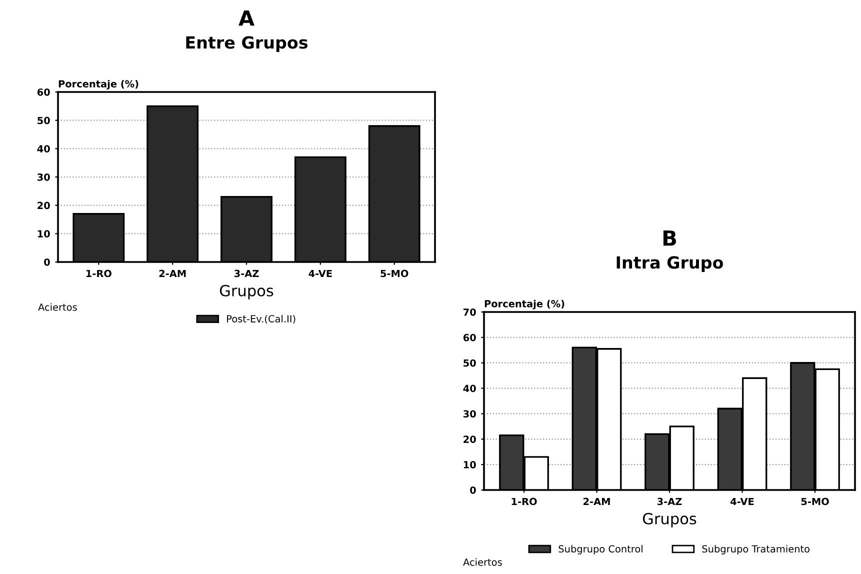 The width and height of the screenshot is (861, 574). What do you see at coordinates (670, 264) in the screenshot?
I see `chart-subtitle: Intra Grupo` at bounding box center [670, 264].